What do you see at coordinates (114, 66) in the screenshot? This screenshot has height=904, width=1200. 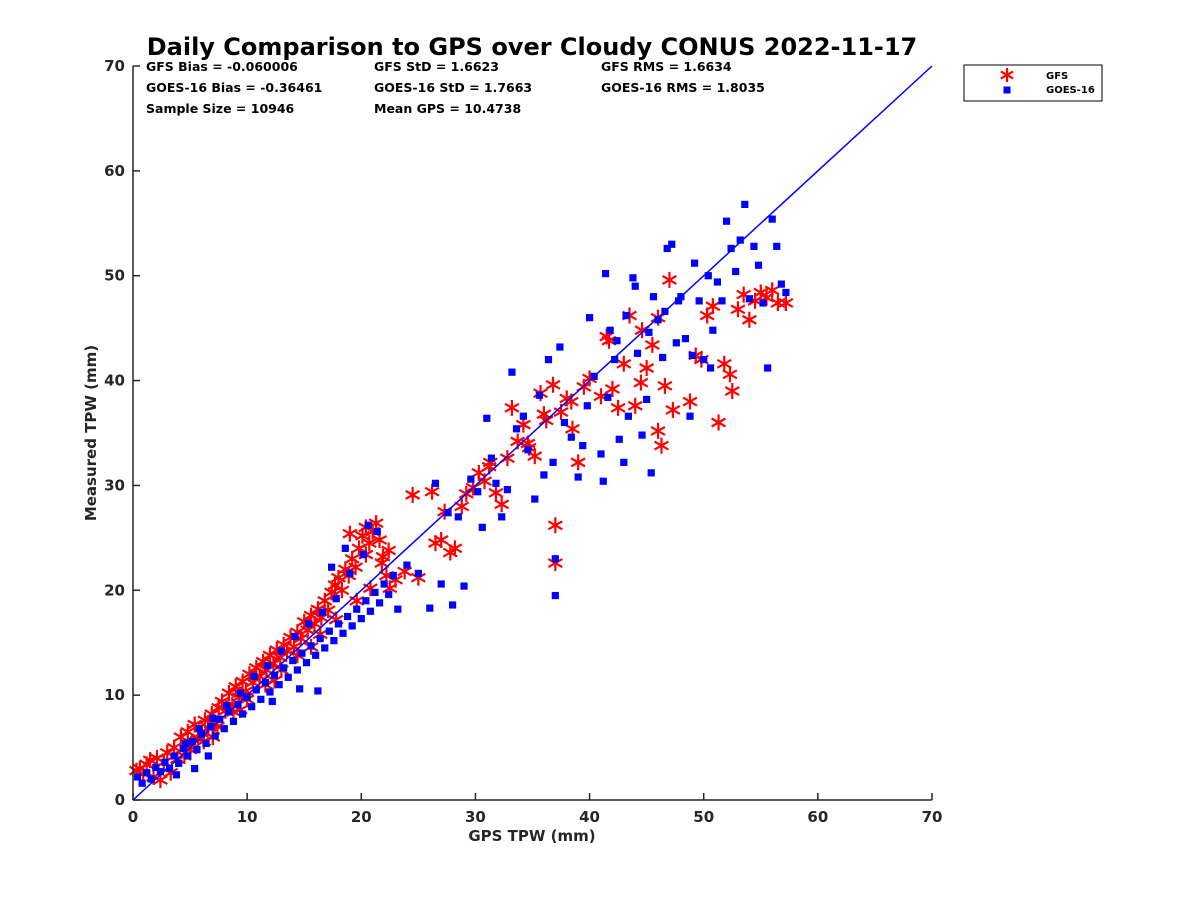 I see `y-tick-label: 70` at bounding box center [114, 66].